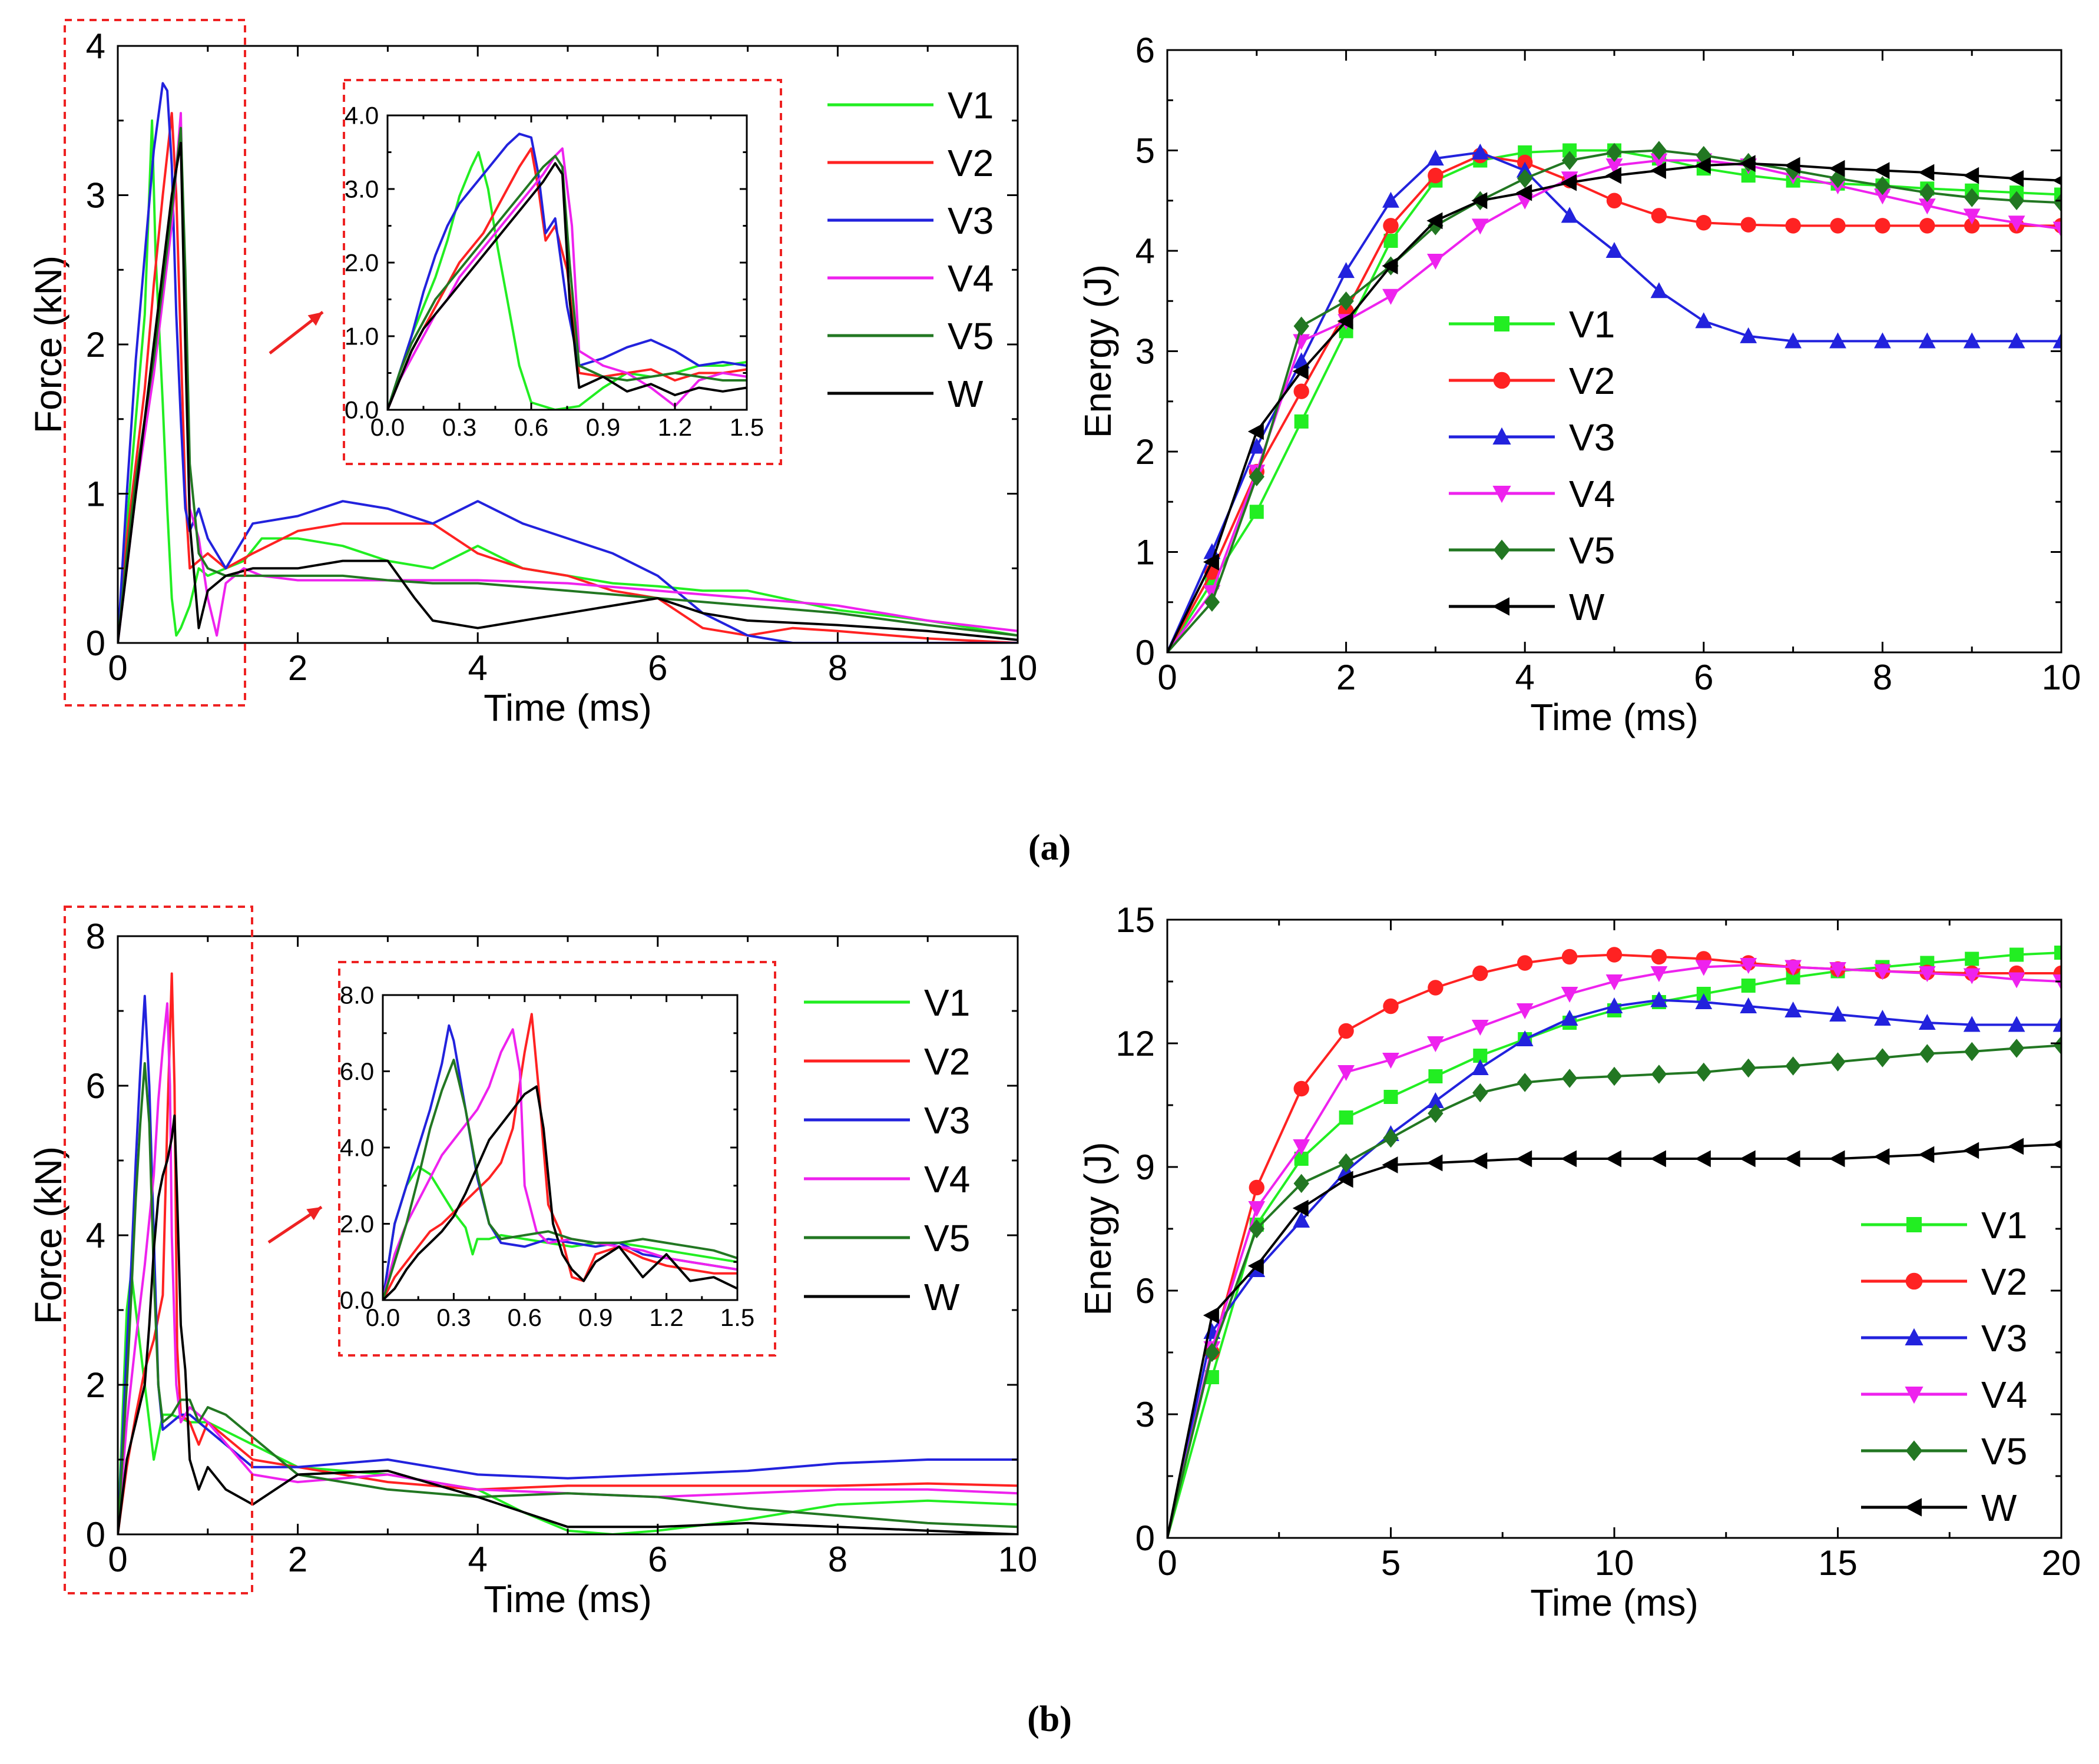 Image resolution: width=2099 pixels, height=1764 pixels. I want to click on x-tick-label: 8, so click(1882, 677).